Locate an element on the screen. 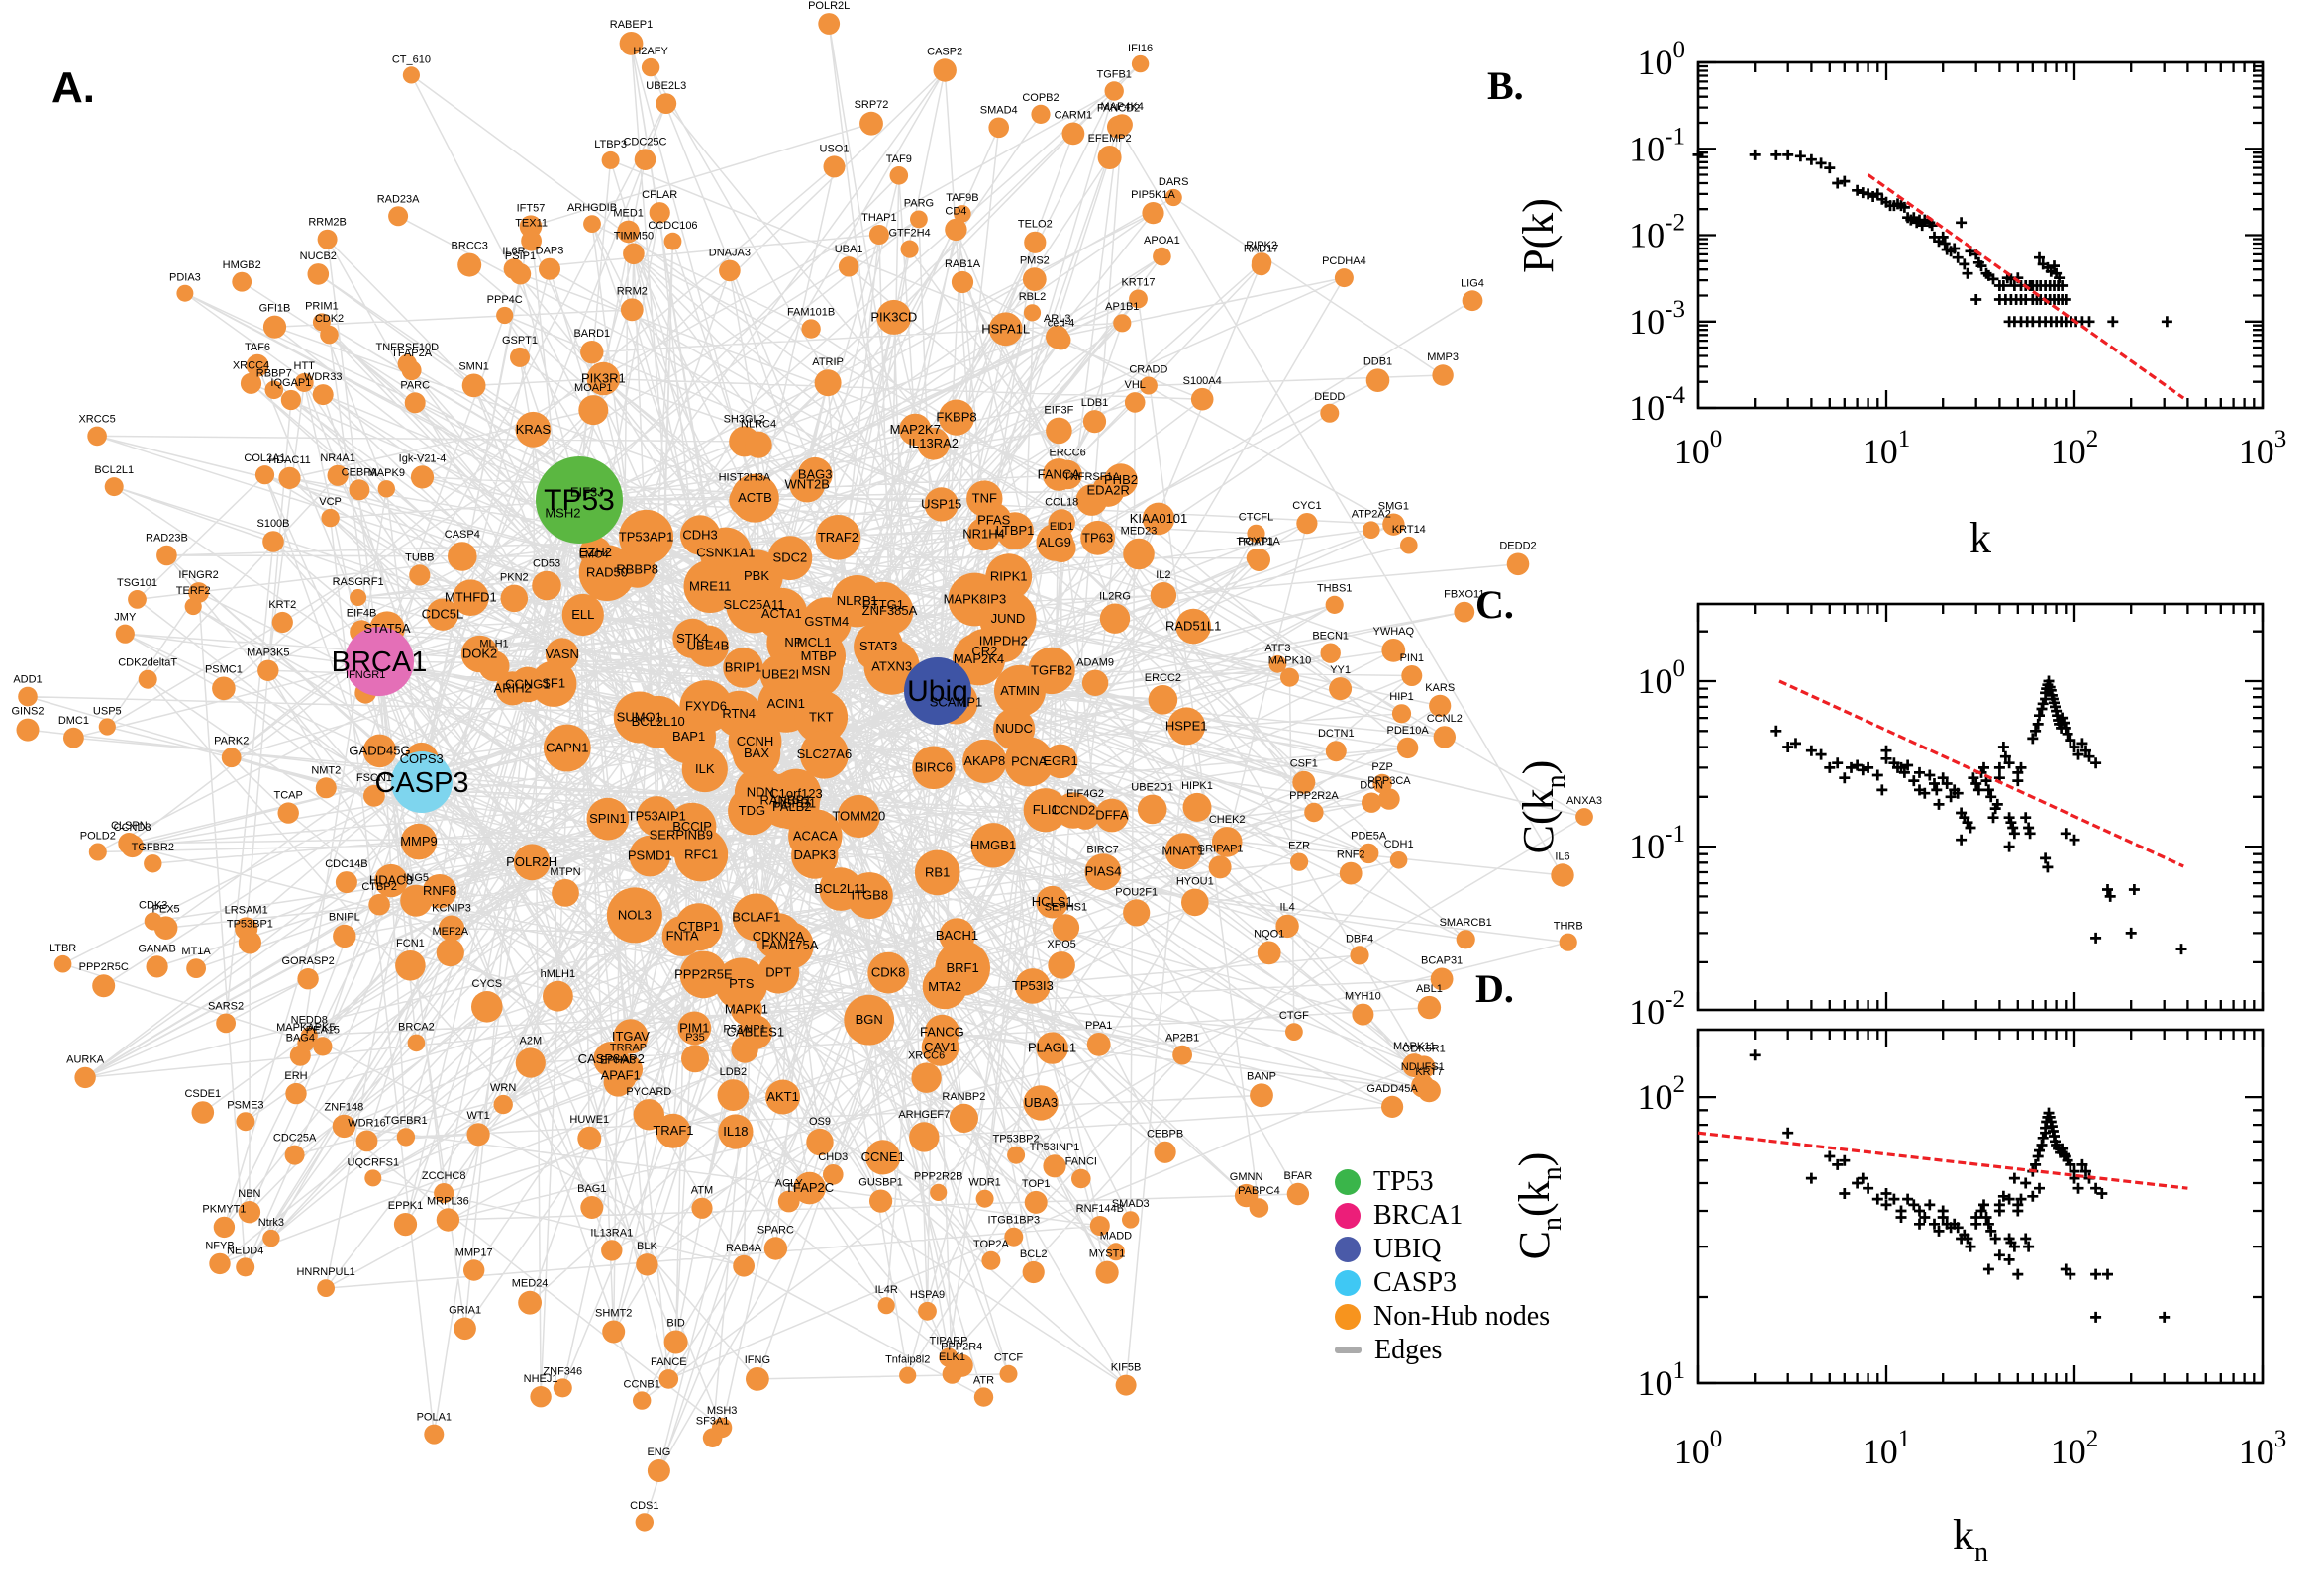 This screenshot has height=1596, width=2323. network-node-label: KIAA0101 is located at coordinates (1159, 518).